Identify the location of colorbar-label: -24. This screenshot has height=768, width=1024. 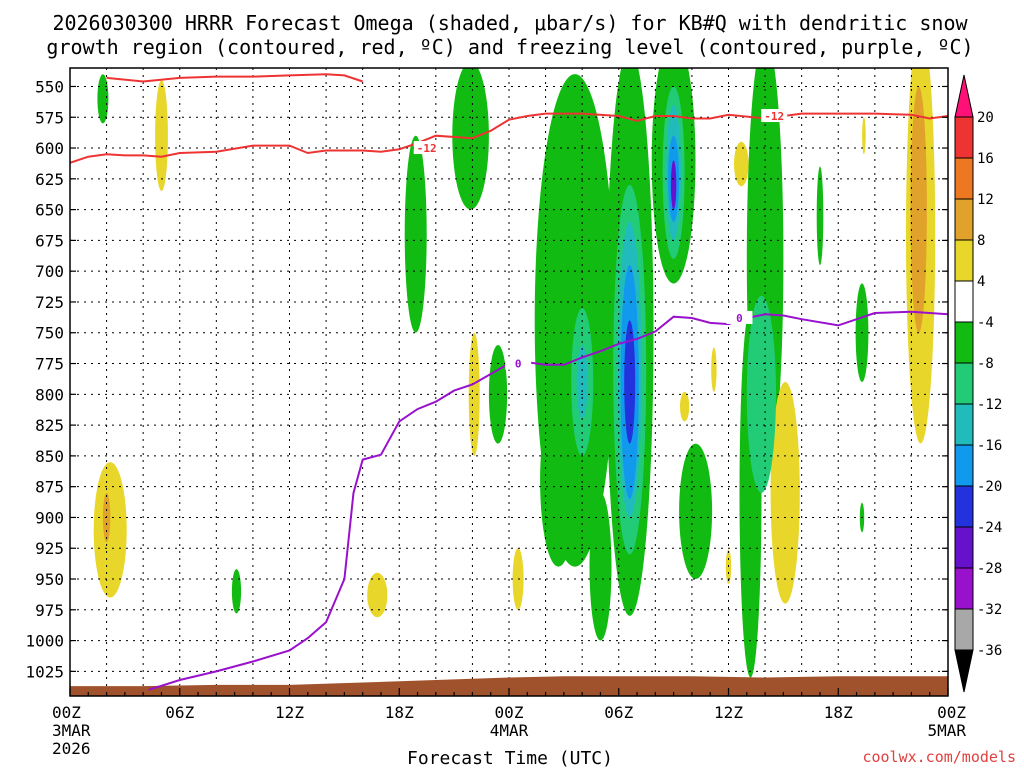
(989, 528).